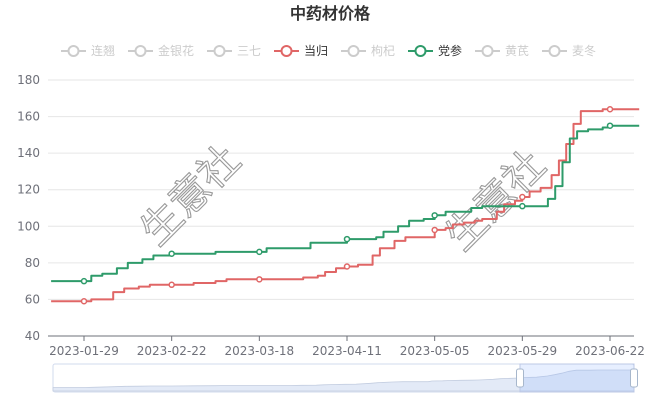  Describe the element at coordinates (28, 153) in the screenshot. I see `y-tick-label: 140` at that location.